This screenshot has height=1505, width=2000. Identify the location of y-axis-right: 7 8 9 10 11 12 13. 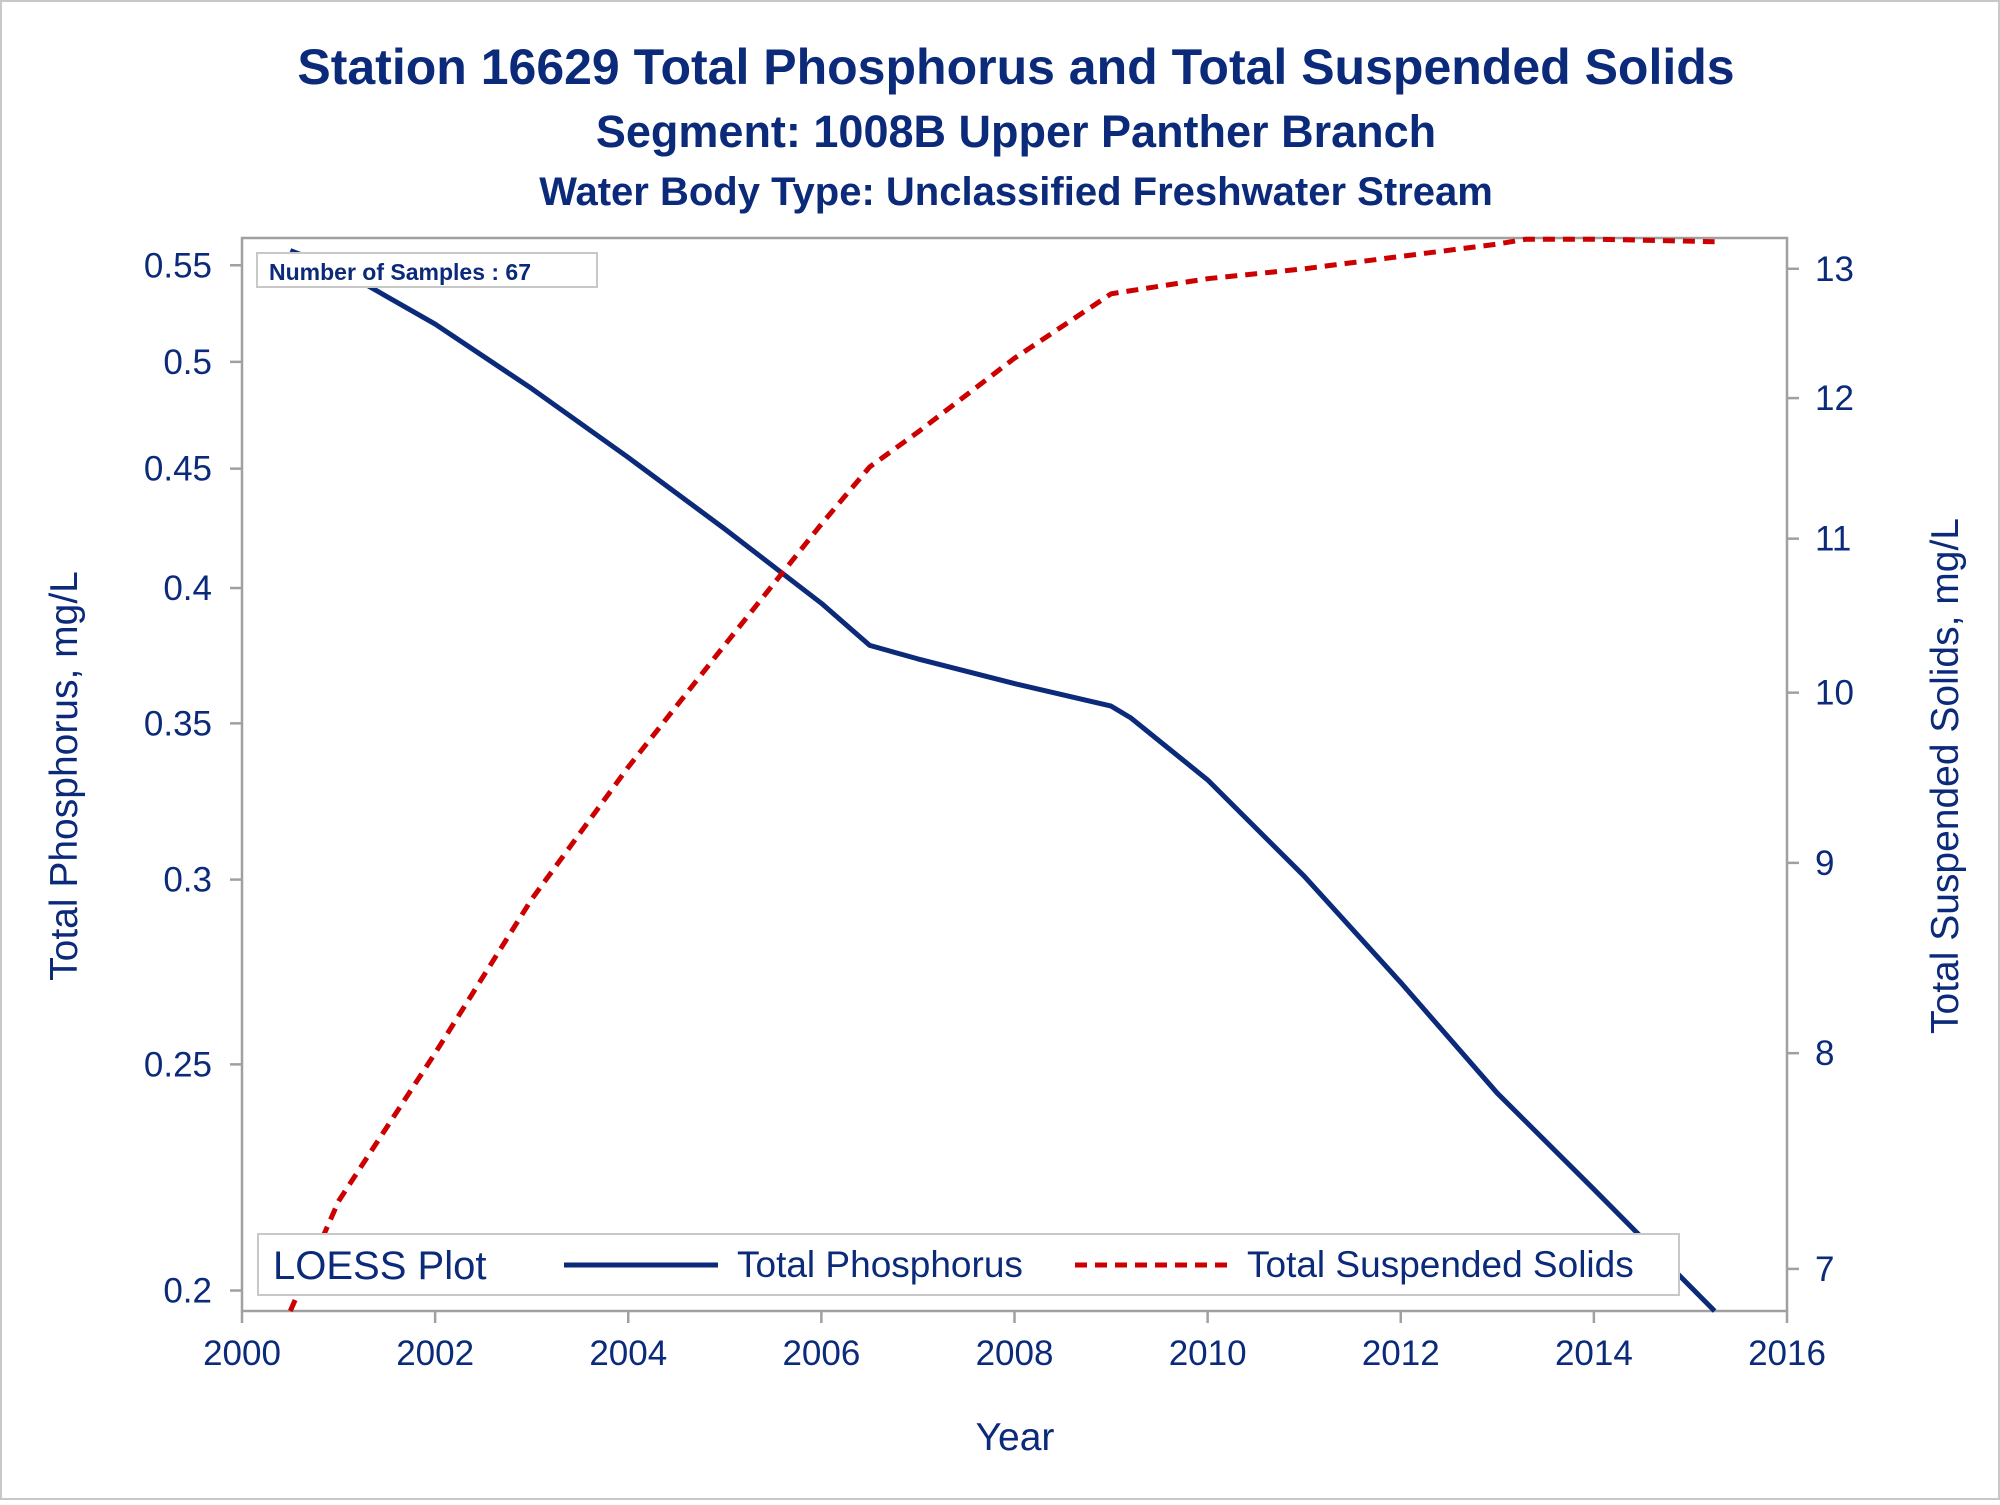
(1820, 769).